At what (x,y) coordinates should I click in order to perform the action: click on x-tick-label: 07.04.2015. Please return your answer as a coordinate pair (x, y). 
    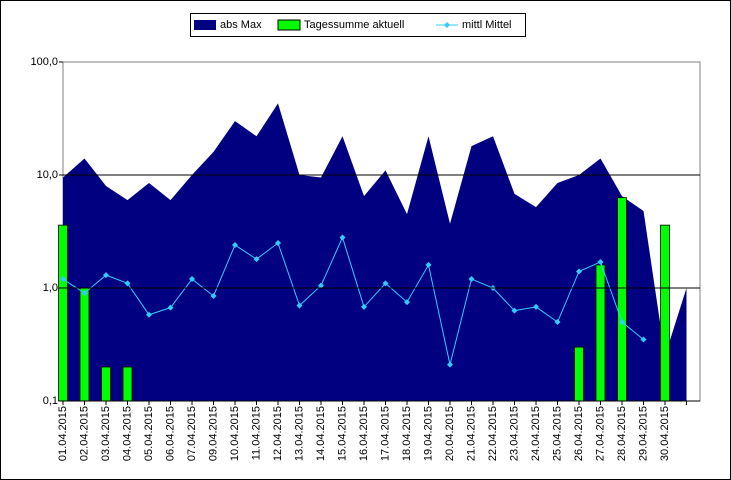
    Looking at the image, I should click on (192, 433).